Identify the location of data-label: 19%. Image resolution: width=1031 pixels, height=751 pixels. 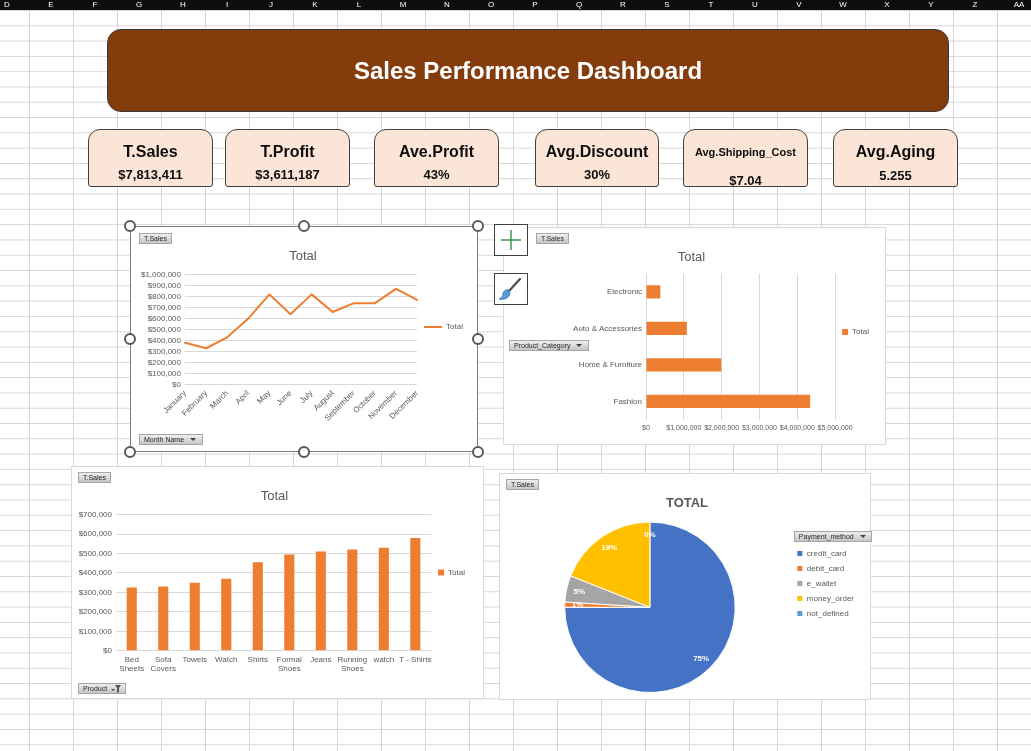
(609, 547).